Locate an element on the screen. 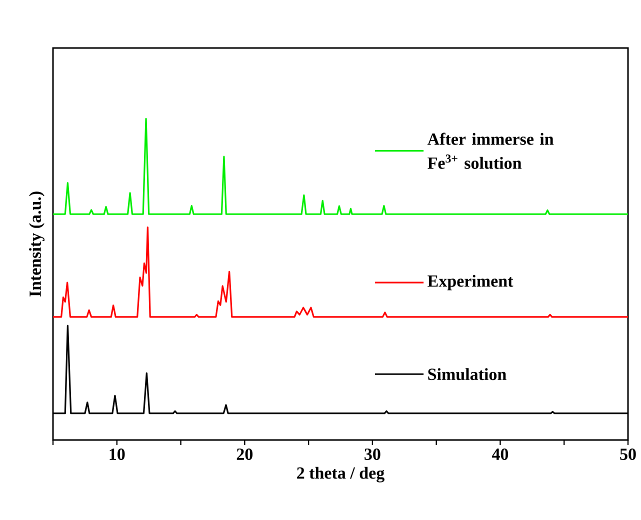 This screenshot has width=641, height=520. x-tick-label: 40 is located at coordinates (500, 454).